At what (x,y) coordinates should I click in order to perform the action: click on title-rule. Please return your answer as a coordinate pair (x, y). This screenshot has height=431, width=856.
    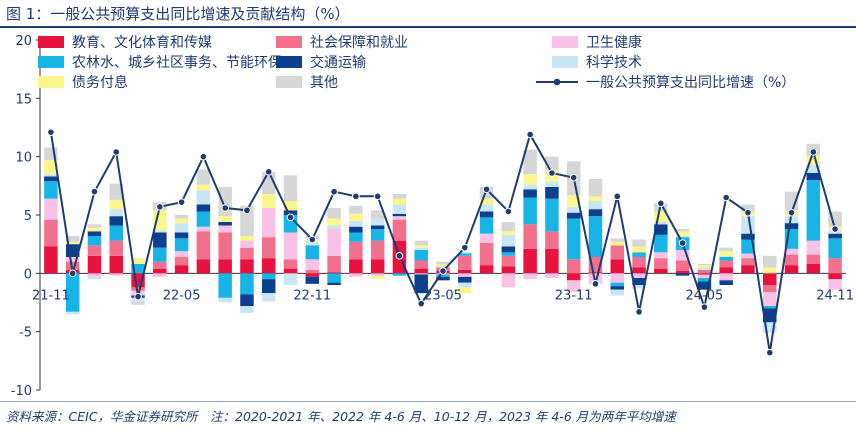
    Looking at the image, I should click on (428, 27).